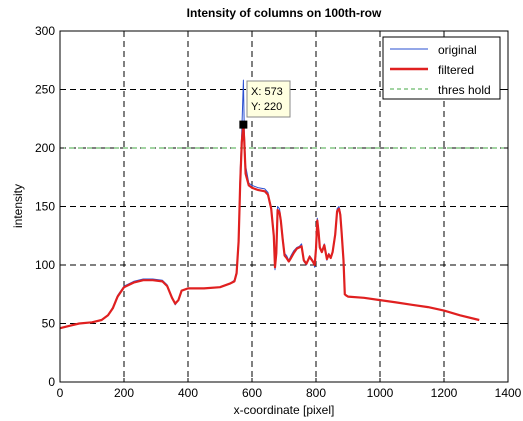  What do you see at coordinates (268, 99) in the screenshot?
I see `data-tip-box` at bounding box center [268, 99].